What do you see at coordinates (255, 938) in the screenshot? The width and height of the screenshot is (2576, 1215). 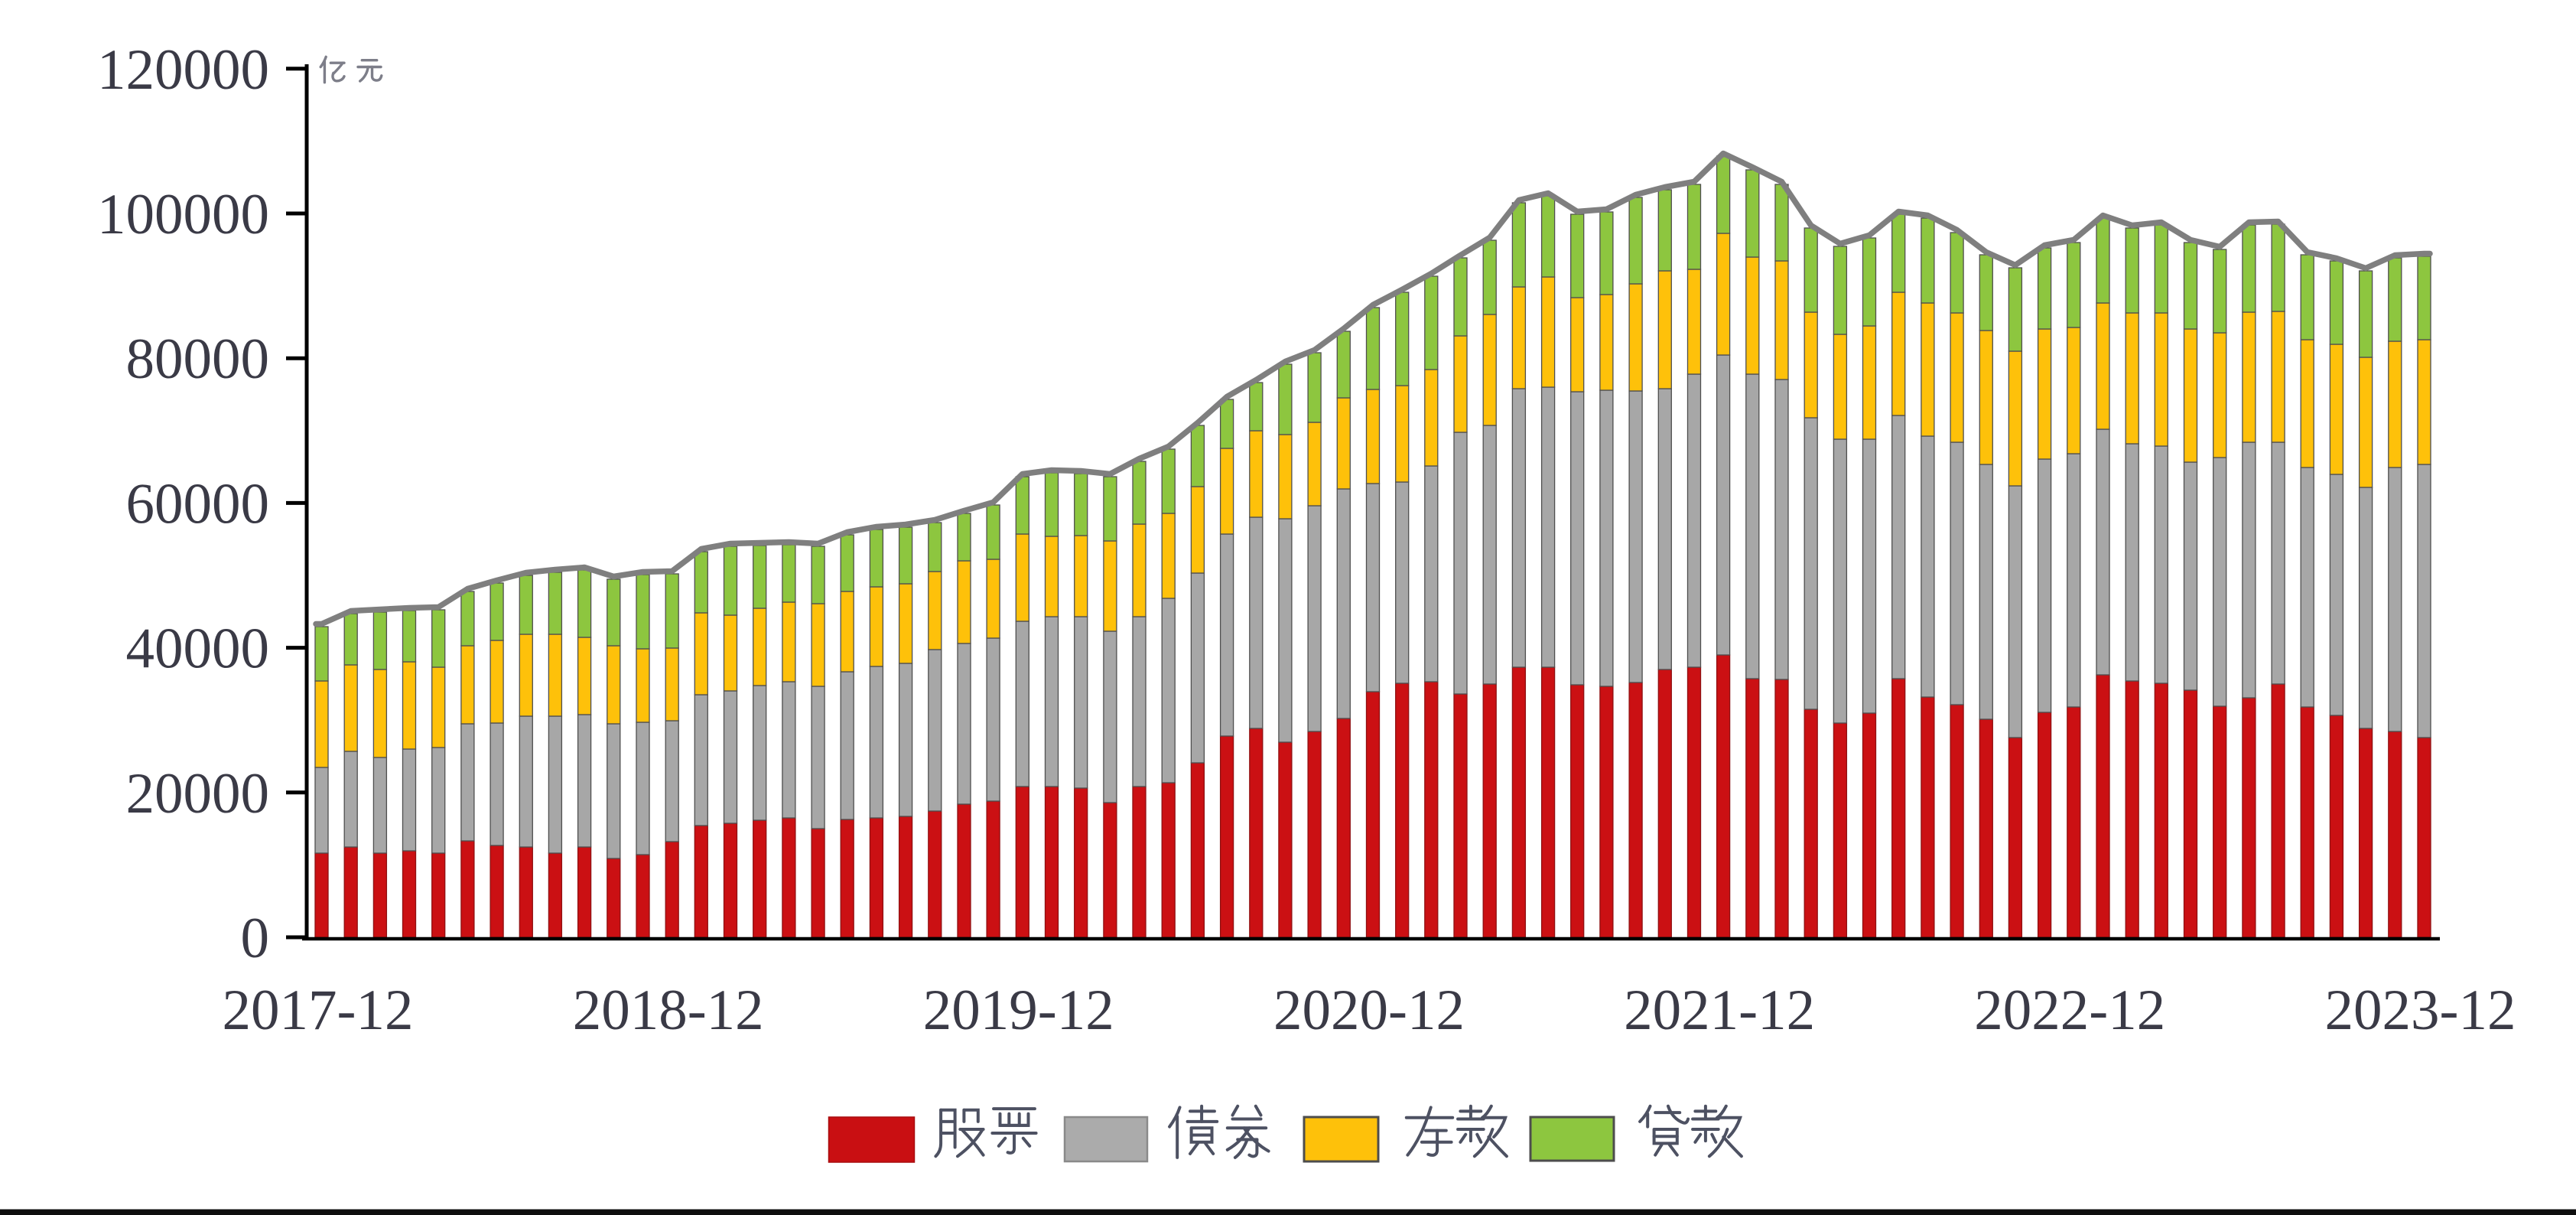 I see `svg-text: 0` at bounding box center [255, 938].